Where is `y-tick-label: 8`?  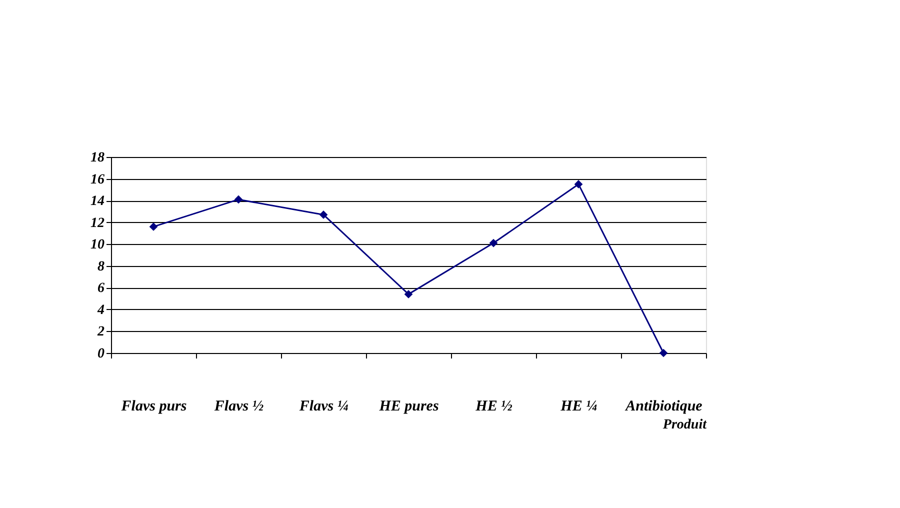 y-tick-label: 8 is located at coordinates (101, 266).